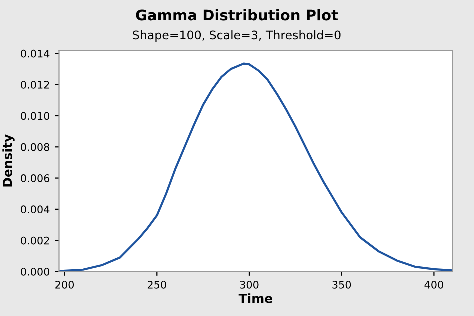  I want to click on chart-title: Gamma Distribution Plot, so click(237, 15).